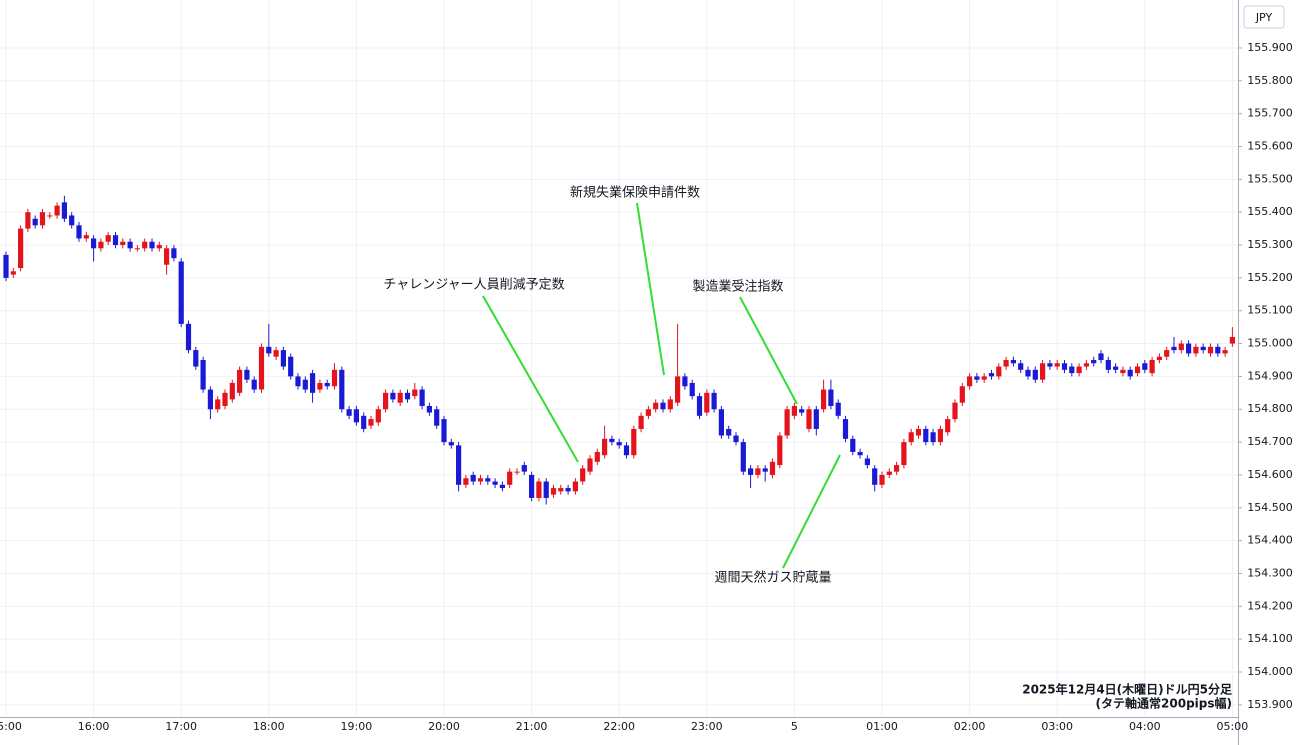 The width and height of the screenshot is (1300, 745). I want to click on y-tick-label: 155.500, so click(1270, 178).